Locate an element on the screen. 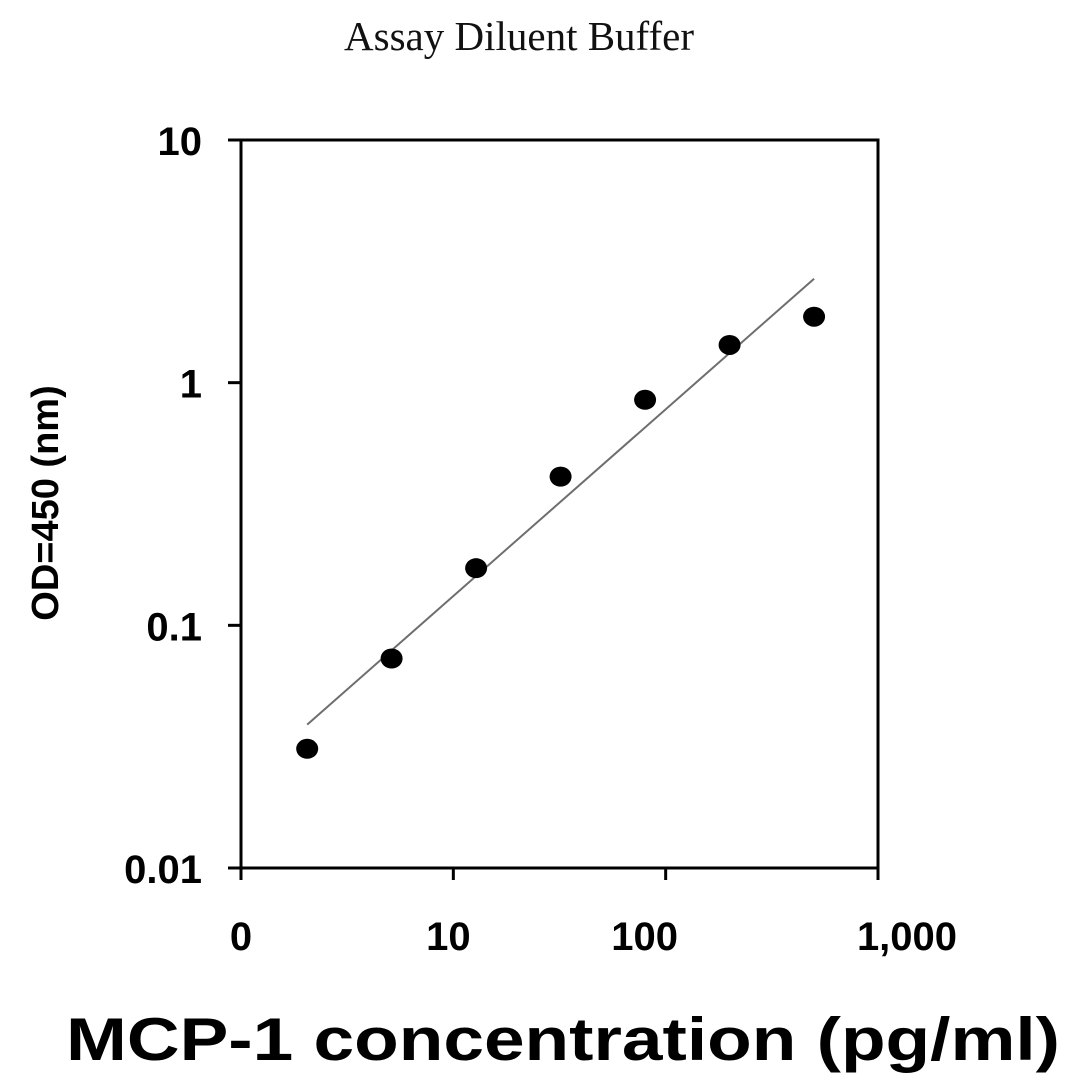 The width and height of the screenshot is (1080, 1080). y-tick-label: 10 is located at coordinates (180, 142).